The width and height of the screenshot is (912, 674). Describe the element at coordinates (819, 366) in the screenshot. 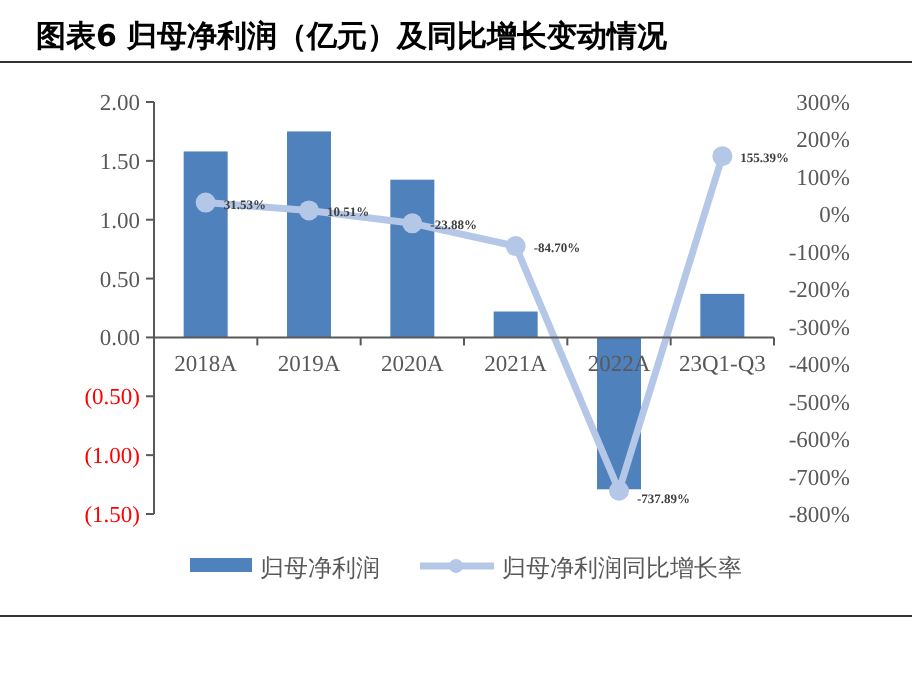

I see `y2-tick-label: -400%` at that location.